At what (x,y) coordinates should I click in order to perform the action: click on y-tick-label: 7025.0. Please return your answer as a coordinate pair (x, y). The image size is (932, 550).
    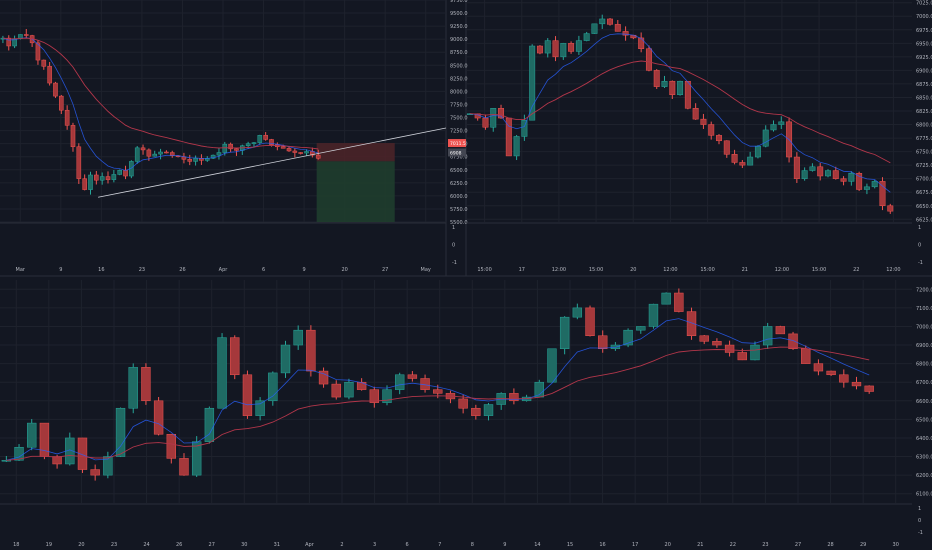
    Looking at the image, I should click on (924, 4).